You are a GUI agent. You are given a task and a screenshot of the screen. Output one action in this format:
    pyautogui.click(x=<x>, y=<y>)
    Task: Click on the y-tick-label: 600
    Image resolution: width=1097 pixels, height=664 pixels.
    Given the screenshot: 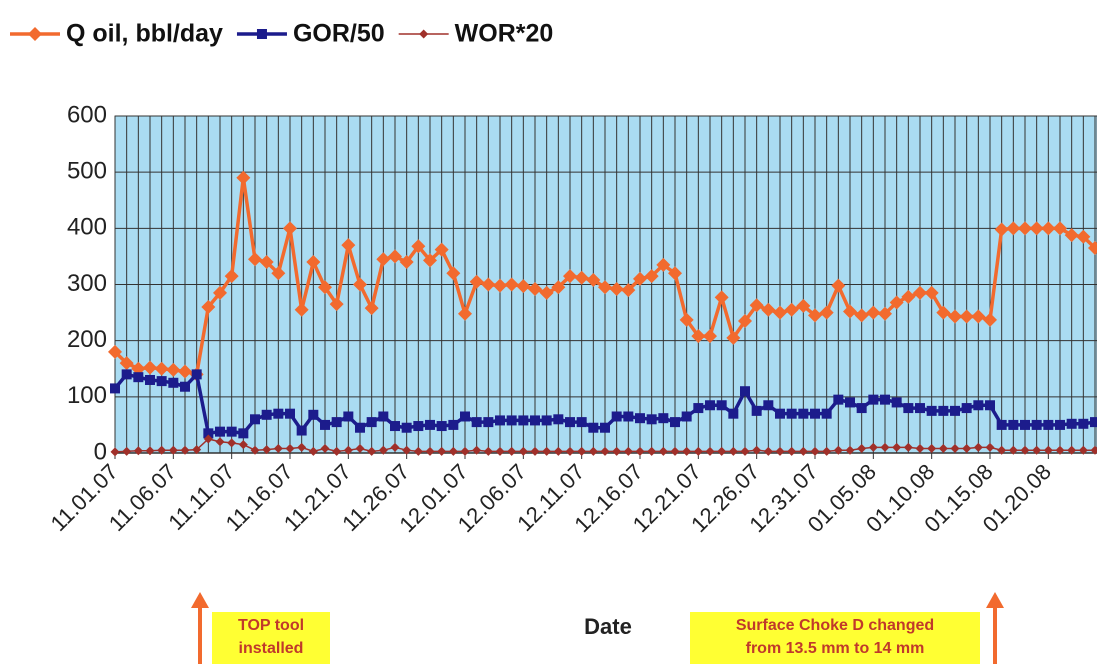 What is the action you would take?
    pyautogui.click(x=87, y=114)
    